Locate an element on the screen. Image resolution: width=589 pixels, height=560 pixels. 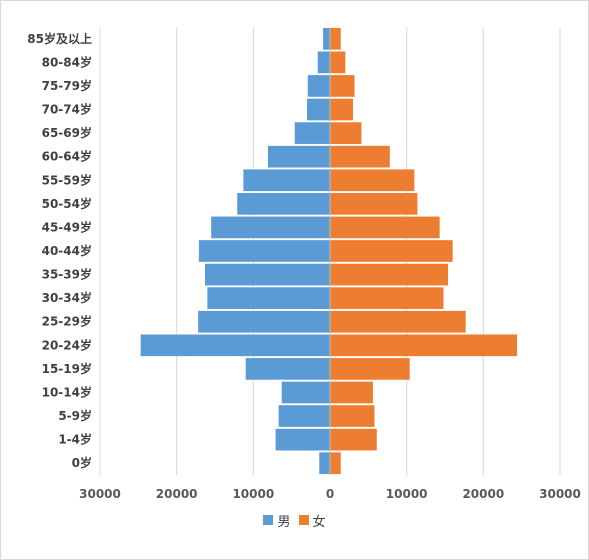
category-label: 30-34岁 is located at coordinates (67, 297).